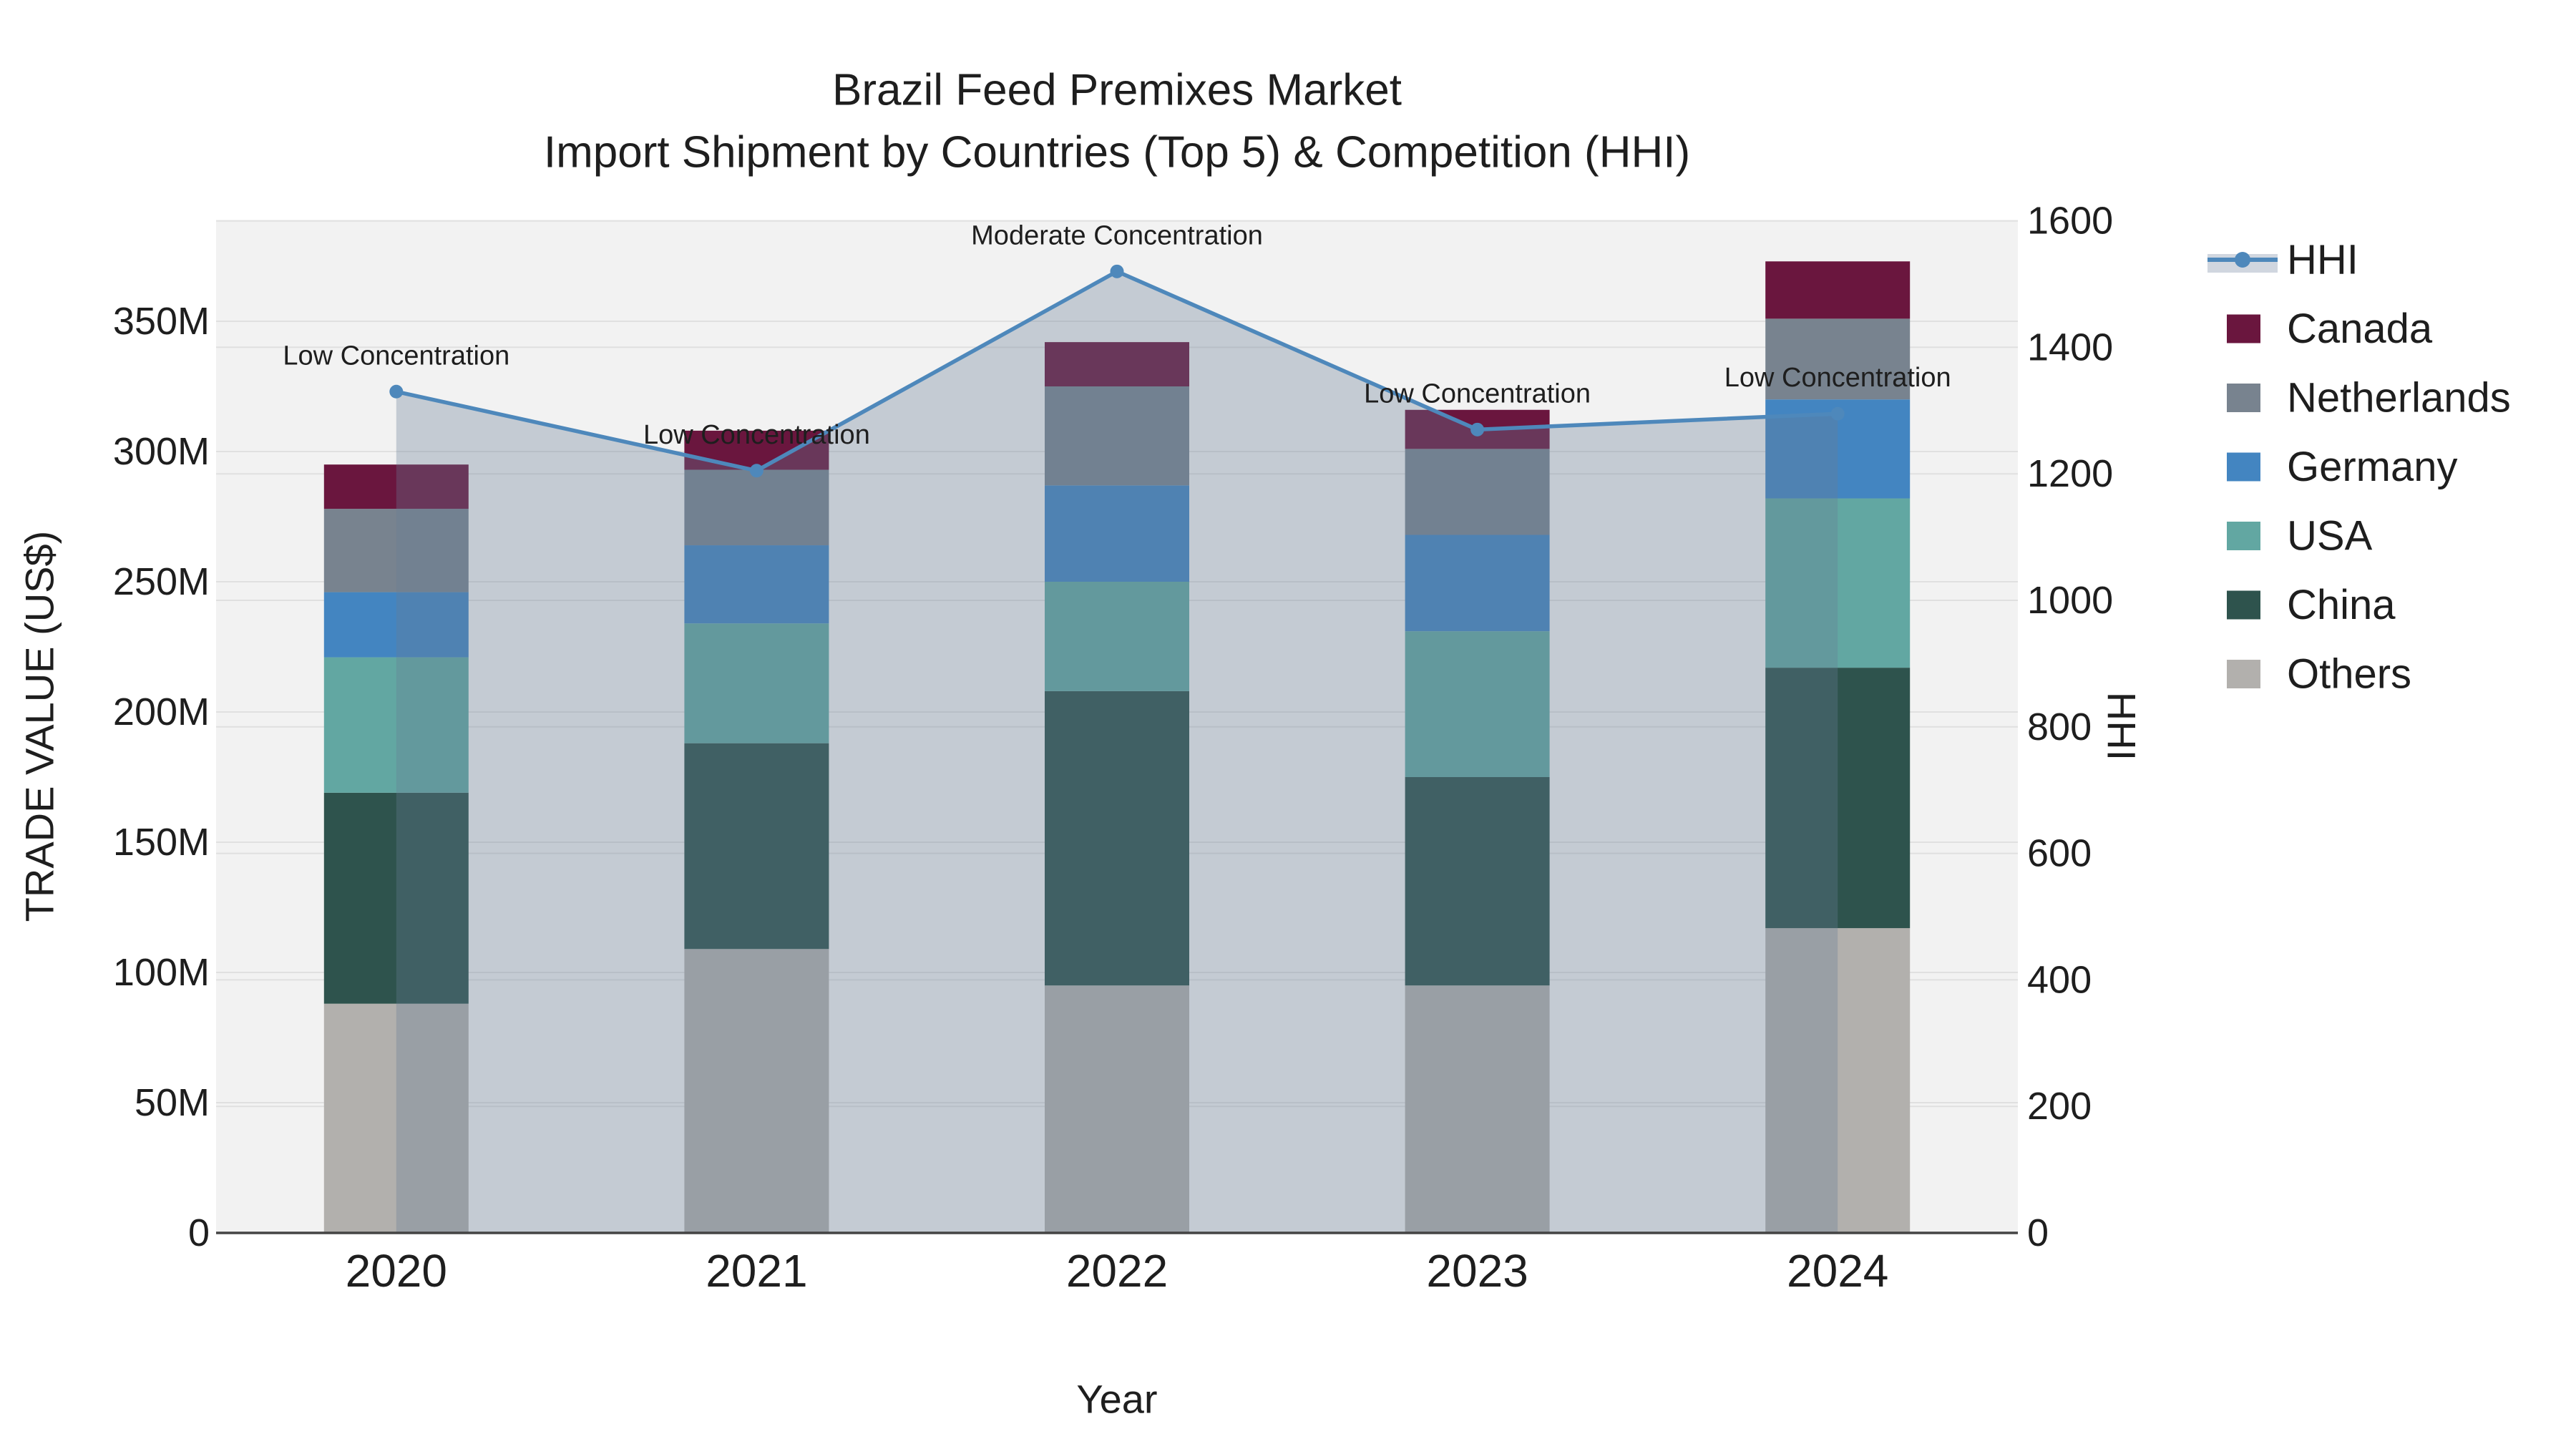 The width and height of the screenshot is (2576, 1449). I want to click on y-right-tick-label: 1600, so click(2070, 221).